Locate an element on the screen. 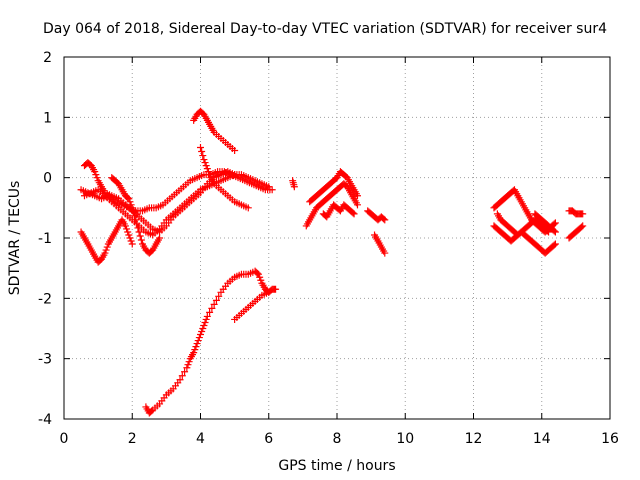 The image size is (640, 480). series-track-j is located at coordinates (293, 184).